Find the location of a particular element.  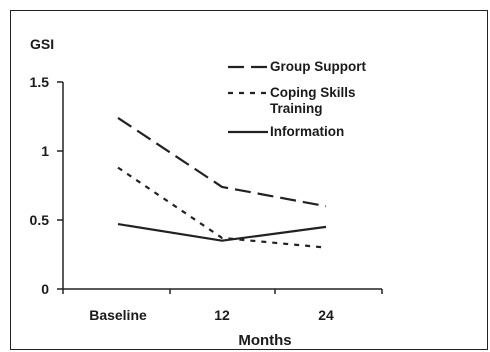

y-tick-label: 0.5 is located at coordinates (40, 220).